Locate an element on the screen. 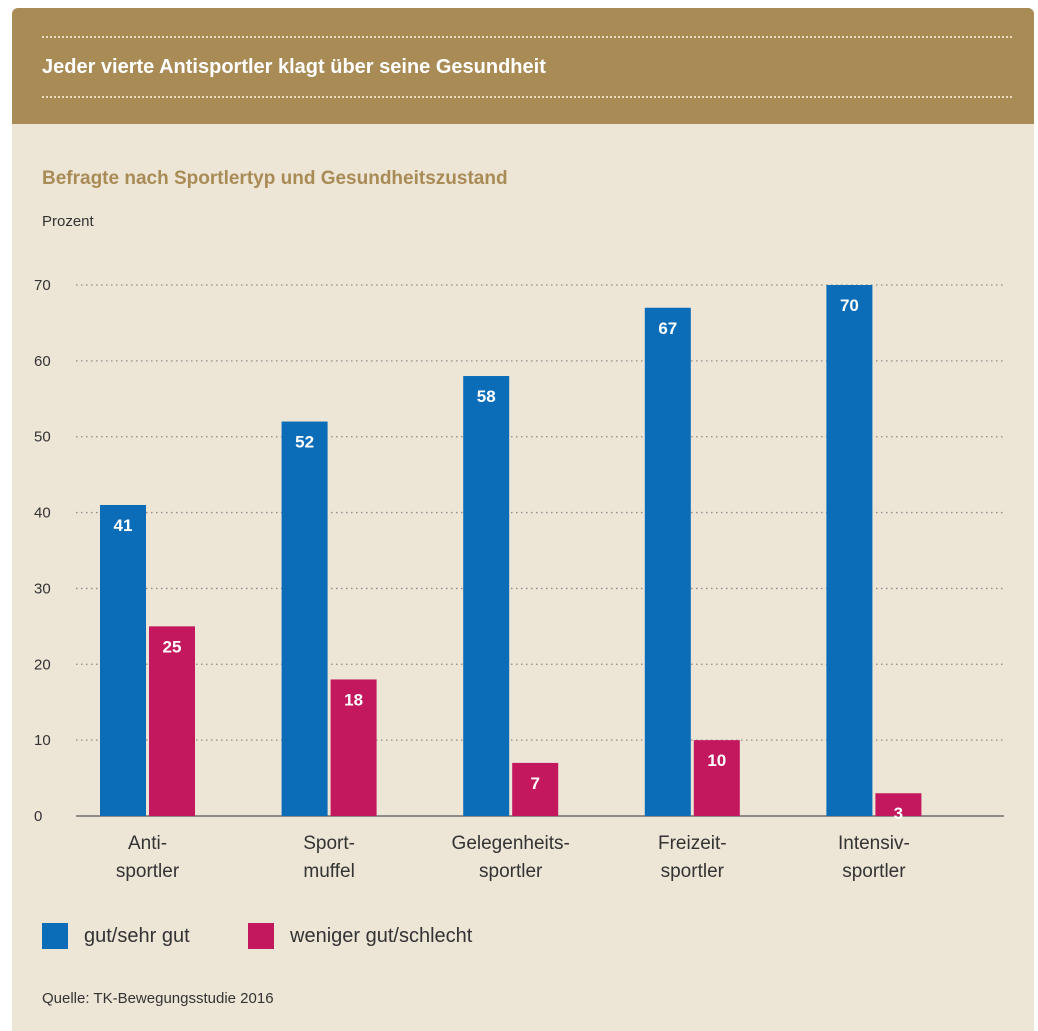  y-axis-label: Prozent is located at coordinates (68, 221).